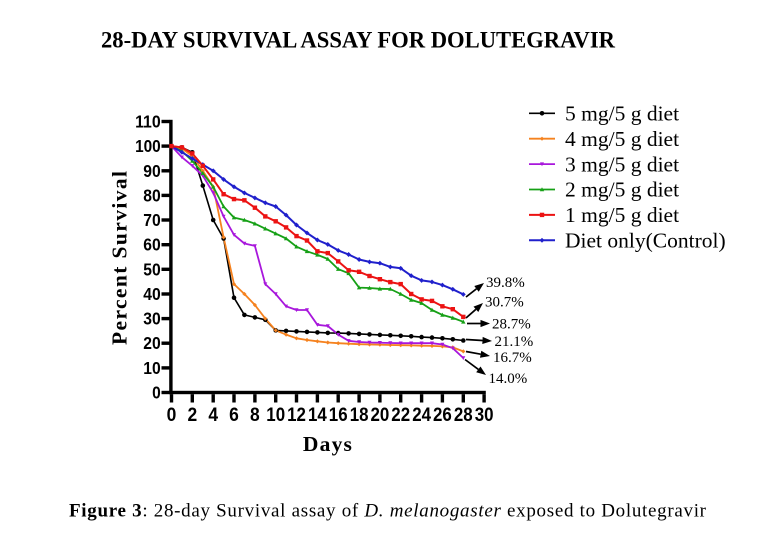 This screenshot has height=544, width=759. I want to click on svg-text: 16.7%, so click(512, 358).